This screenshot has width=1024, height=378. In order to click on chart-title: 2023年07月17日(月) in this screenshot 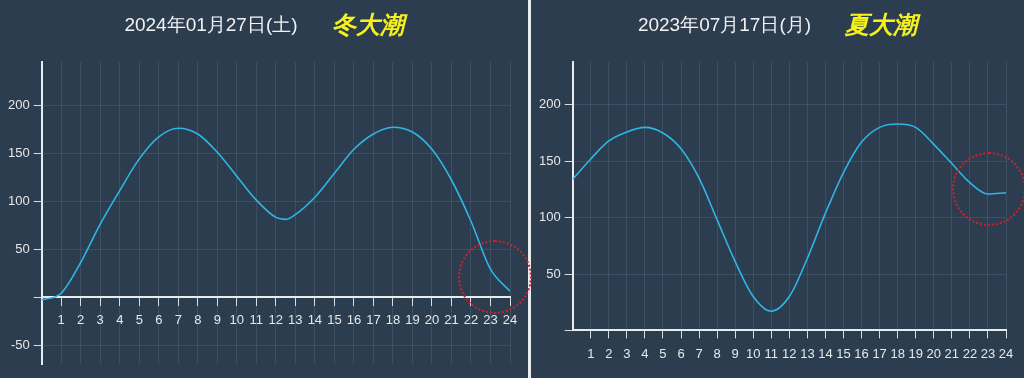, I will do `click(724, 25)`.